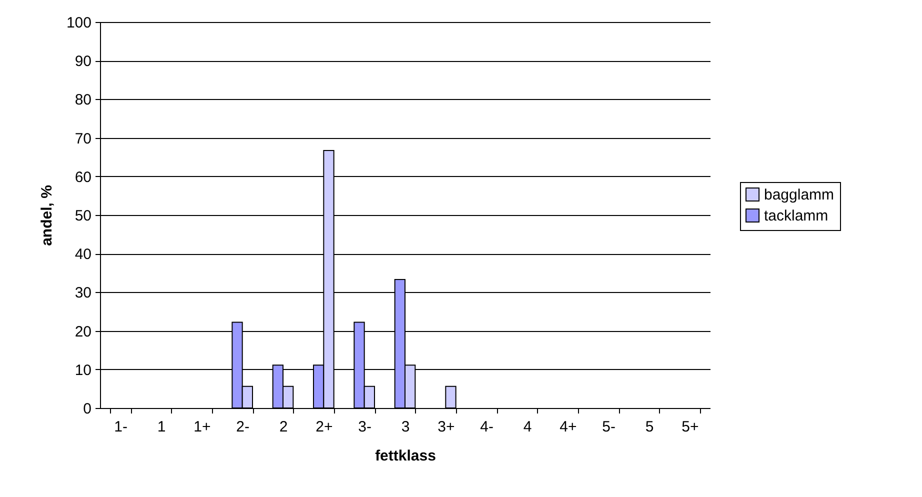 The width and height of the screenshot is (922, 497). What do you see at coordinates (83, 177) in the screenshot?
I see `y-tick-label: 60` at bounding box center [83, 177].